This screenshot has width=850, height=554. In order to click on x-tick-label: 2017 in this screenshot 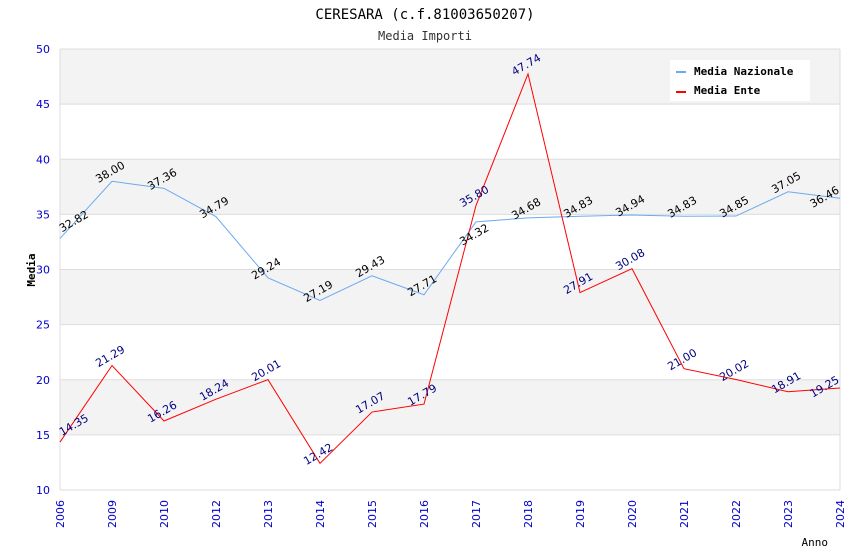, I will do `click(476, 514)`.